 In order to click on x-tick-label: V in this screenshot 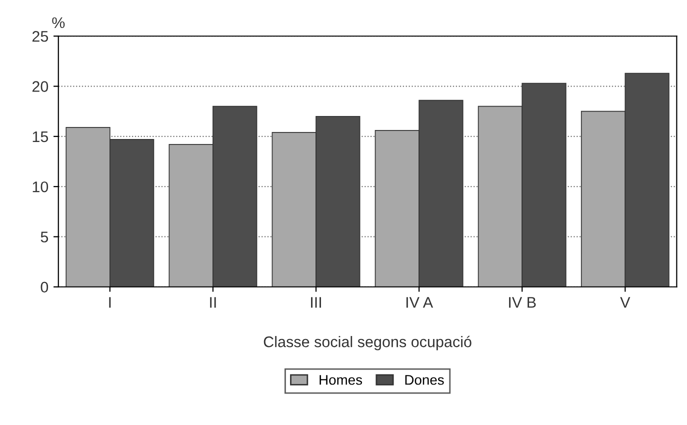, I will do `click(625, 302)`.